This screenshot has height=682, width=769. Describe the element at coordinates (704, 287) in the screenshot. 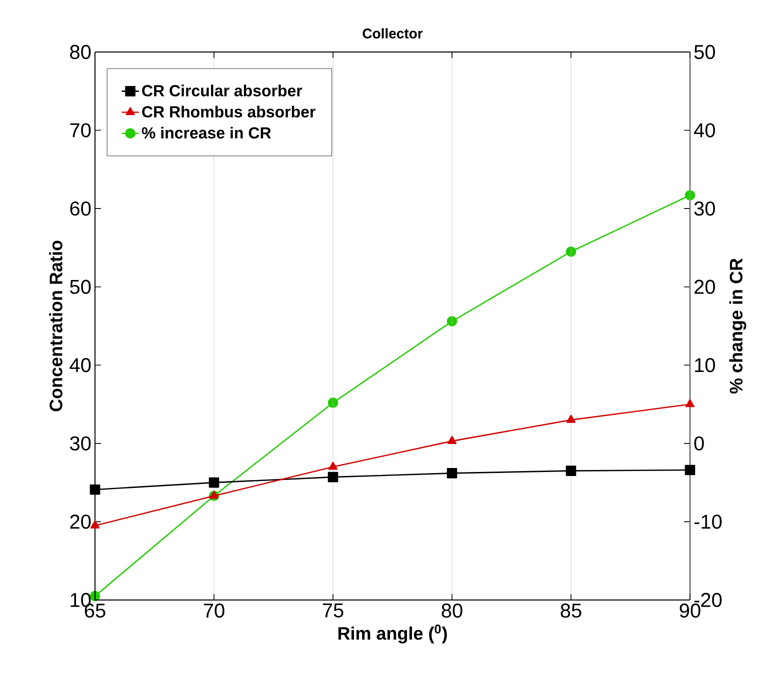

I see `y2-tick-label: 20` at that location.